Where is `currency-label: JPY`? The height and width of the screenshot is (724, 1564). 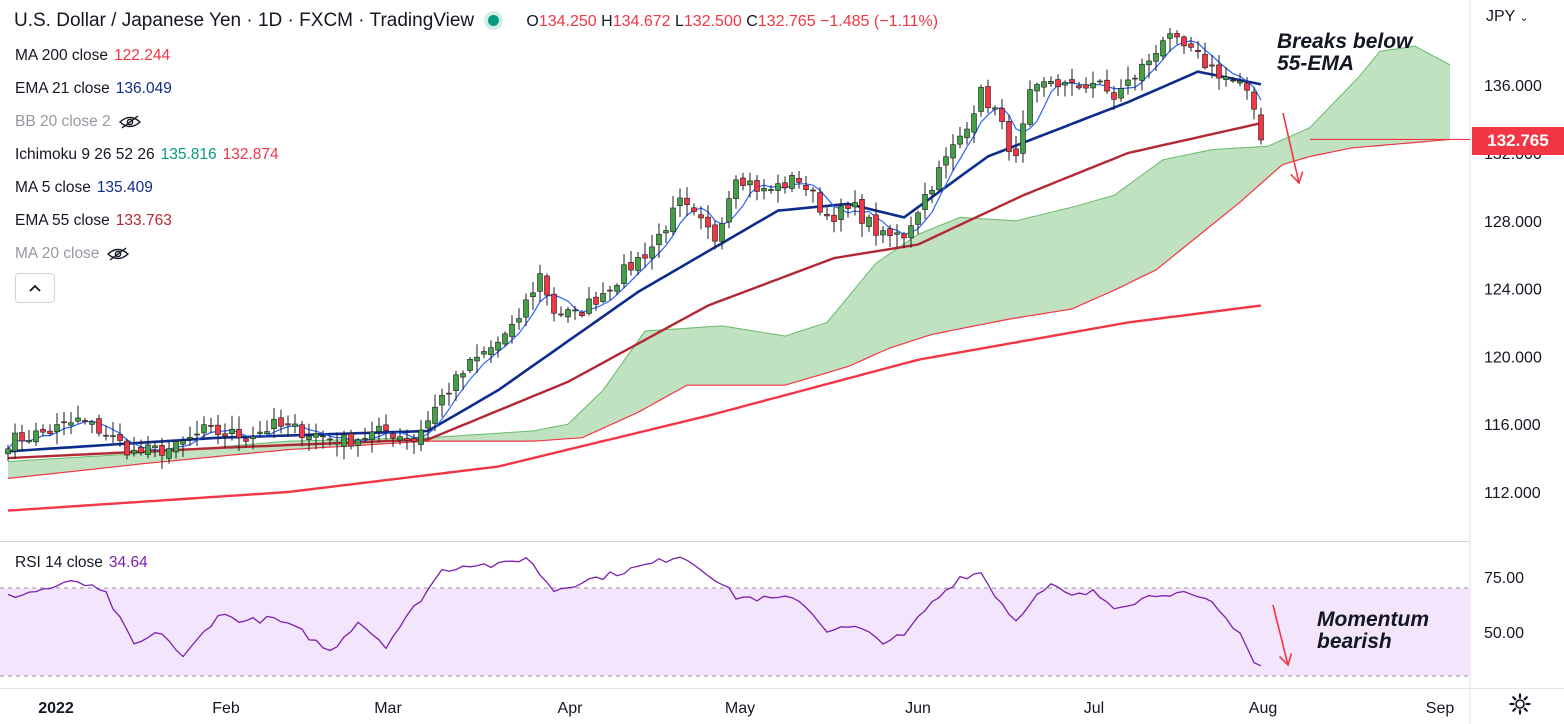 currency-label: JPY is located at coordinates (1501, 16).